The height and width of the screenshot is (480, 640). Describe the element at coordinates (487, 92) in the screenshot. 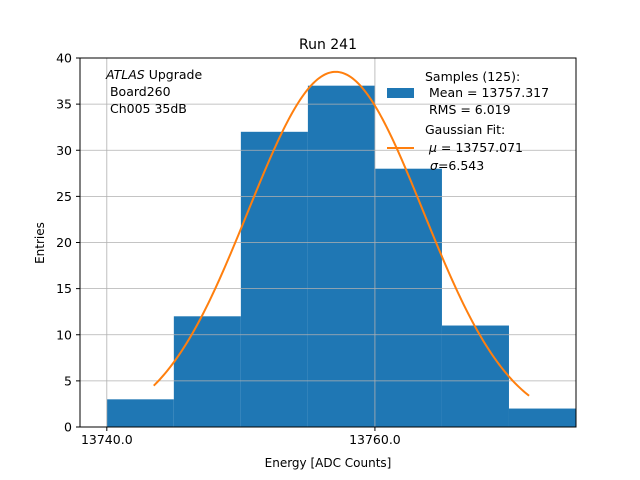

I see `legend-samples-mean: Mean = 13757.317` at that location.